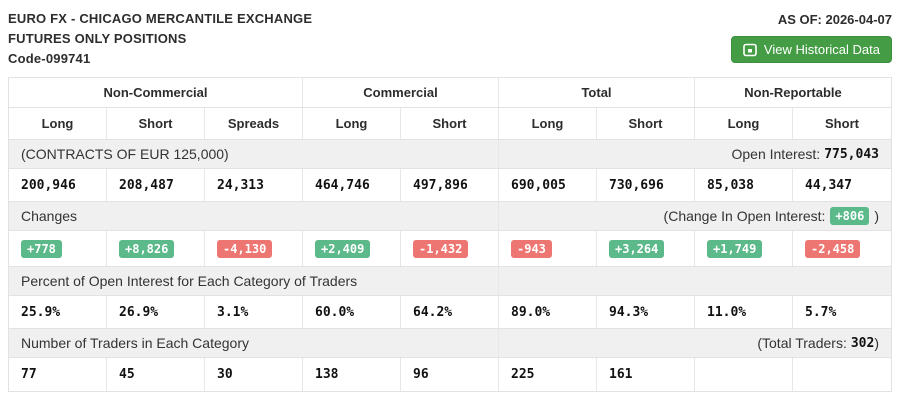 The width and height of the screenshot is (900, 412). Describe the element at coordinates (695, 343) in the screenshot. I see `total-traders-cell: (Total Traders: 302 )` at that location.